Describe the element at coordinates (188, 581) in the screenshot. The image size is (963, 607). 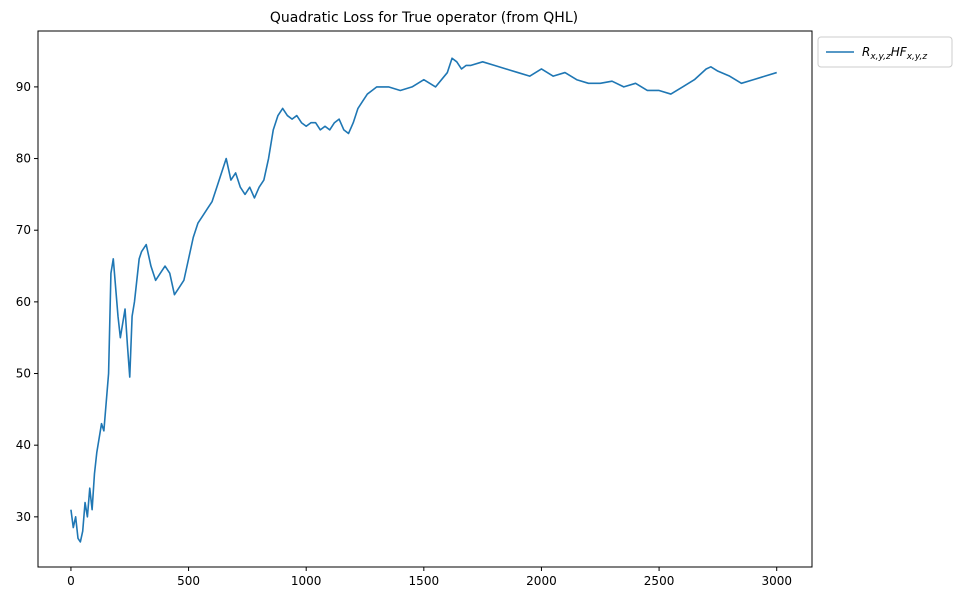
I see `x-tick-label: 500` at that location.